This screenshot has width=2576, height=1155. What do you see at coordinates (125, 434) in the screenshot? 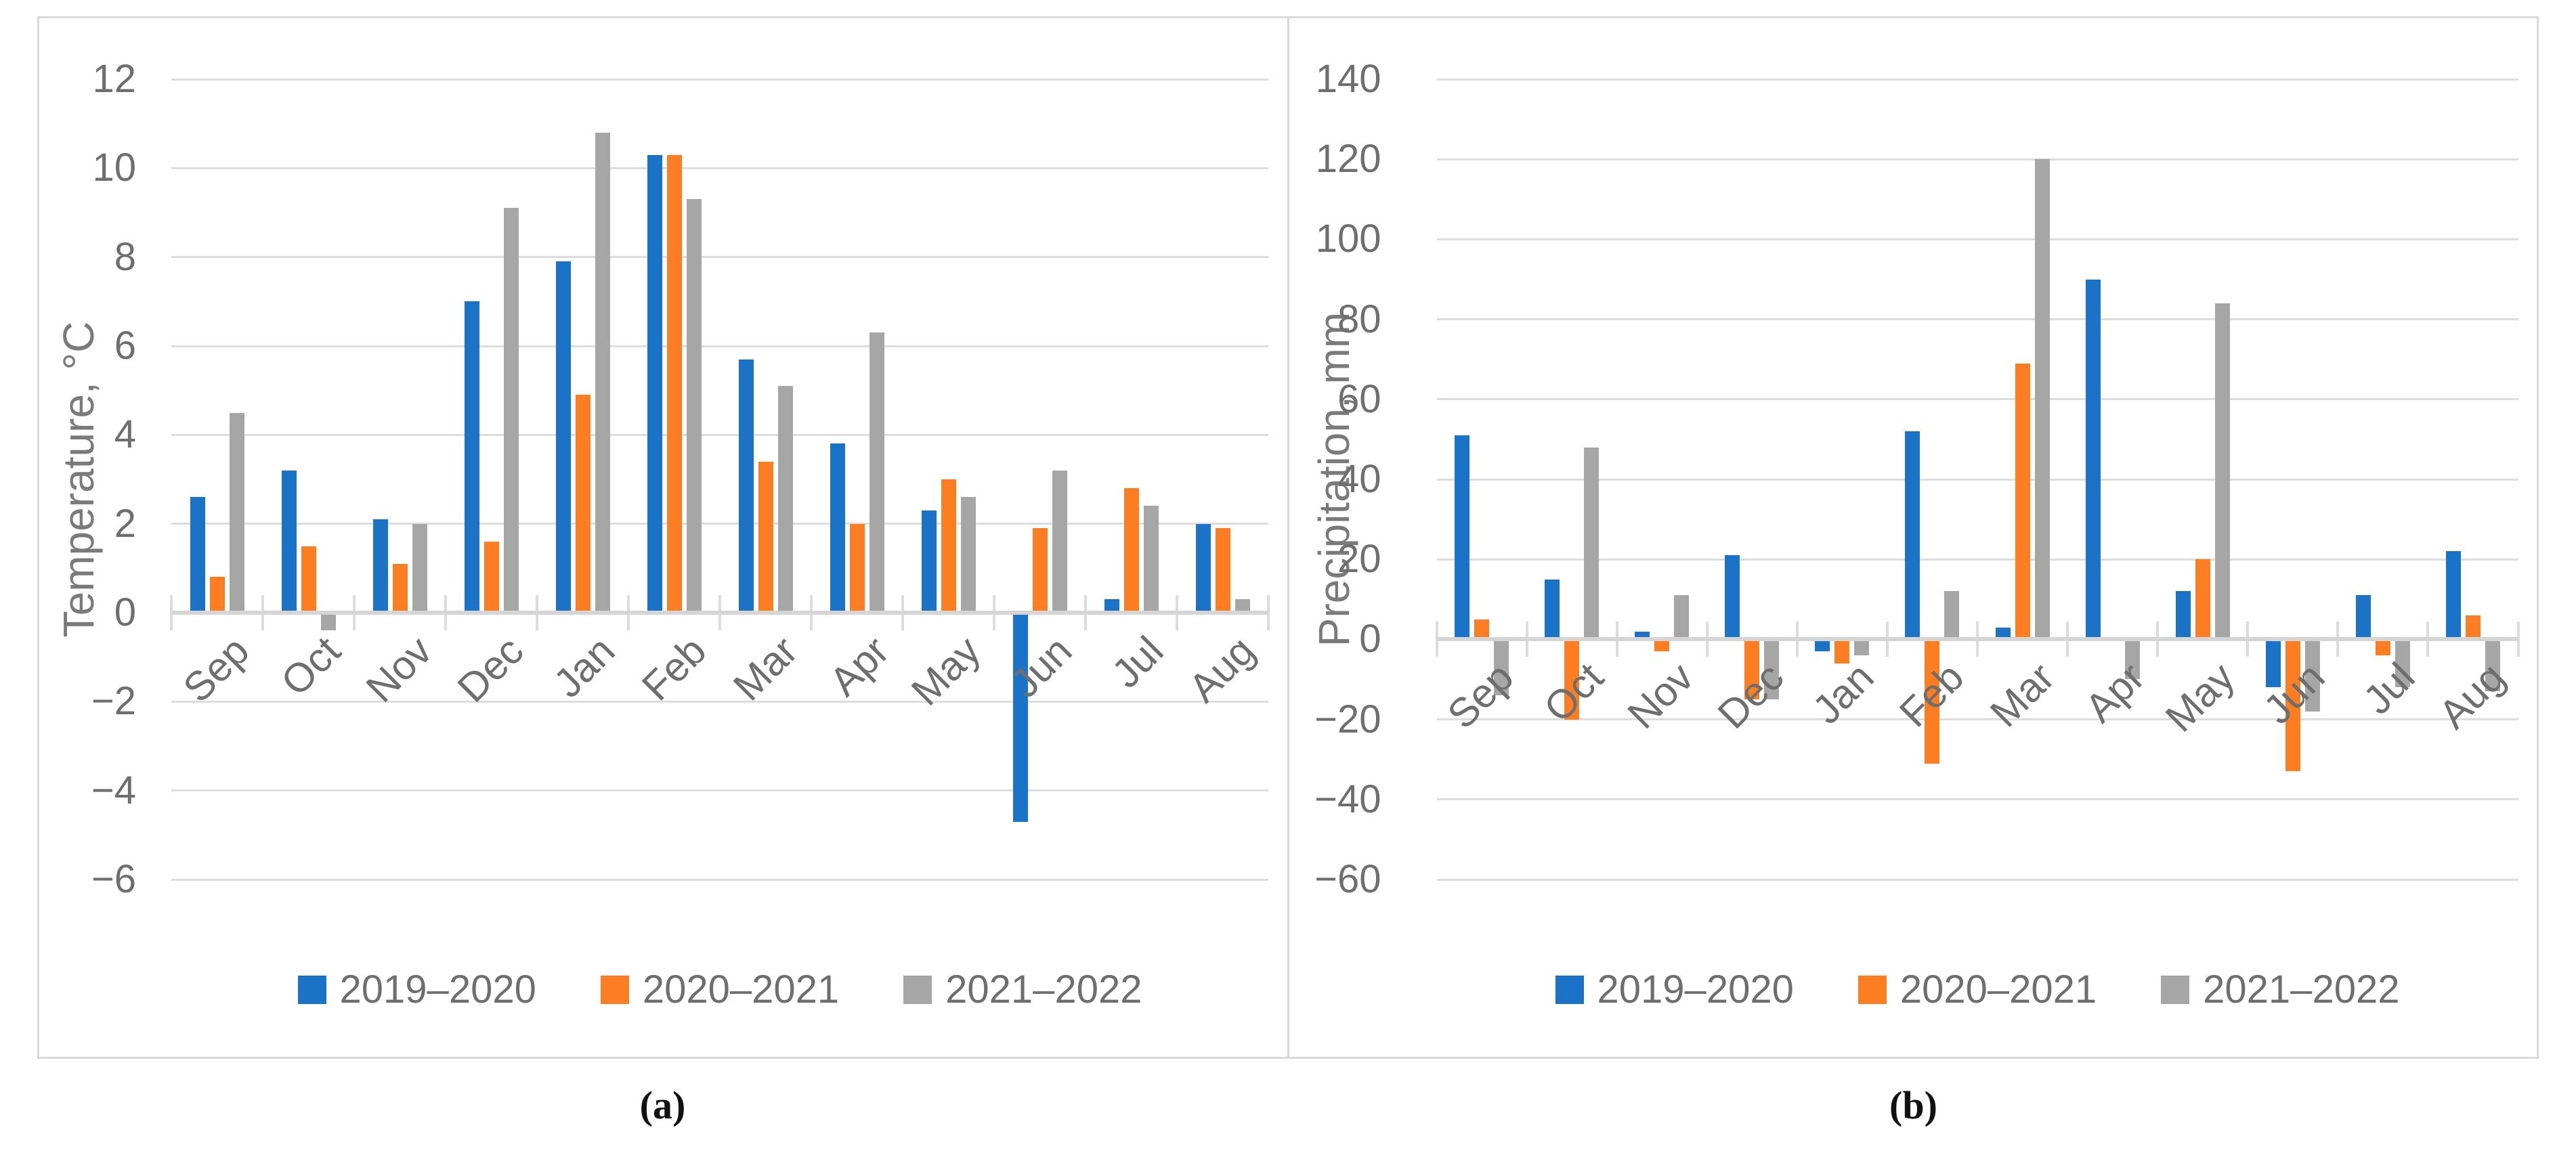
I see `y-tick-label: 4` at bounding box center [125, 434].